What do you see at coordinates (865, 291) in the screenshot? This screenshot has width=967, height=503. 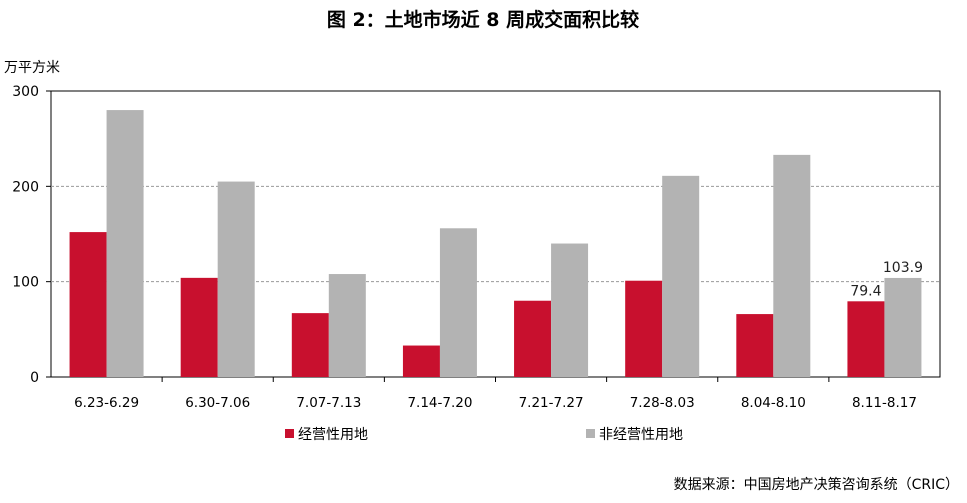 I see `data-label: 79.4` at bounding box center [865, 291].